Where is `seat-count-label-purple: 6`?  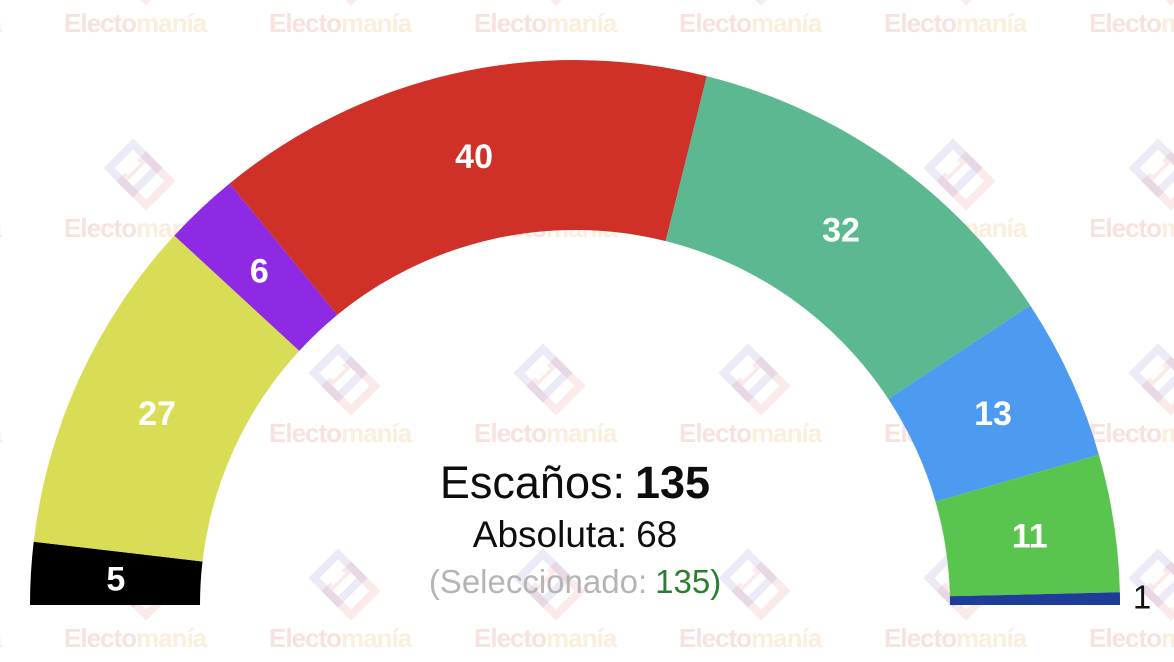
seat-count-label-purple: 6 is located at coordinates (259, 271).